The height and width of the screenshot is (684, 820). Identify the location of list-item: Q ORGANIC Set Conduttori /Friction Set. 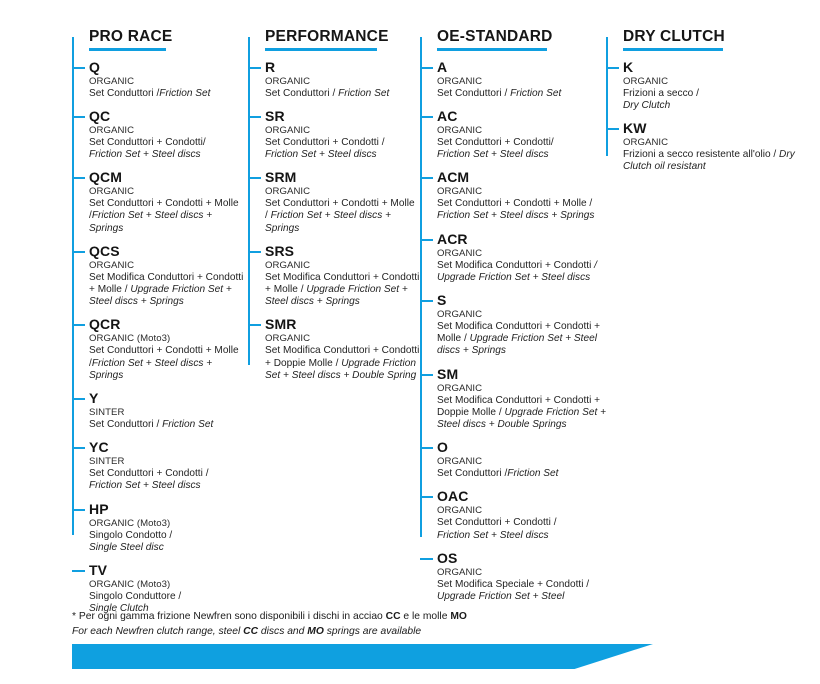
(160, 79).